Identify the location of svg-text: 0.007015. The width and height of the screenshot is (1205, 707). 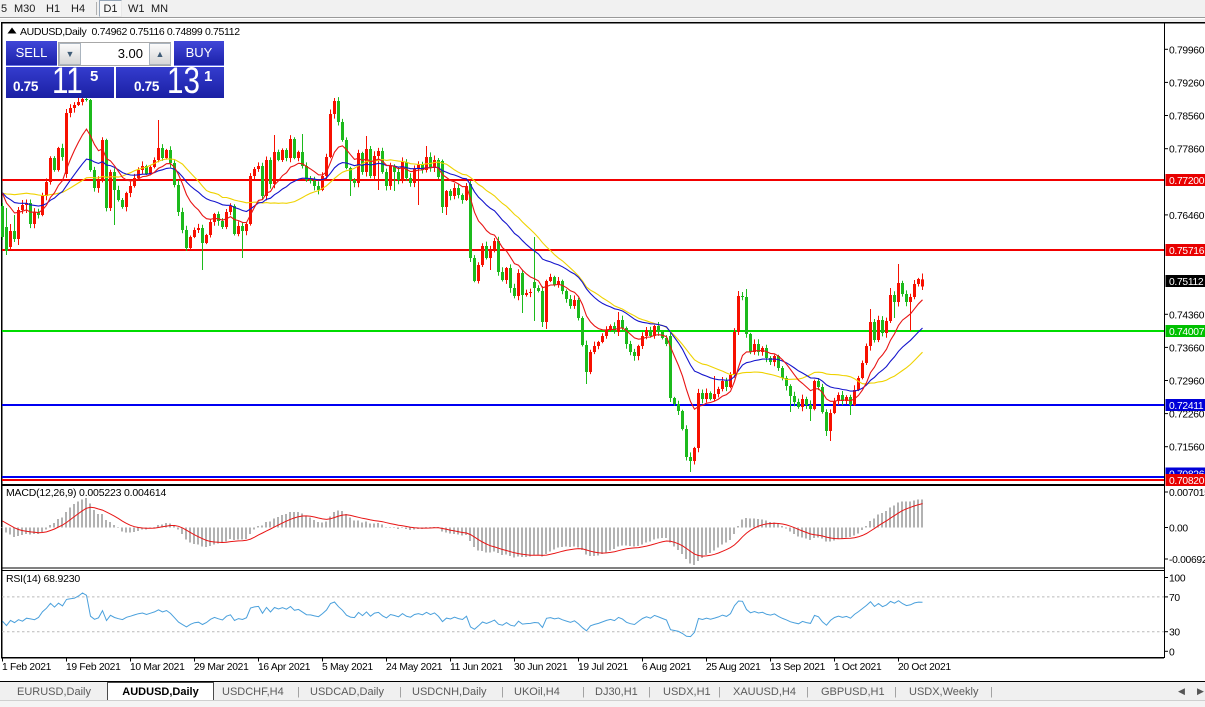
(1187, 493).